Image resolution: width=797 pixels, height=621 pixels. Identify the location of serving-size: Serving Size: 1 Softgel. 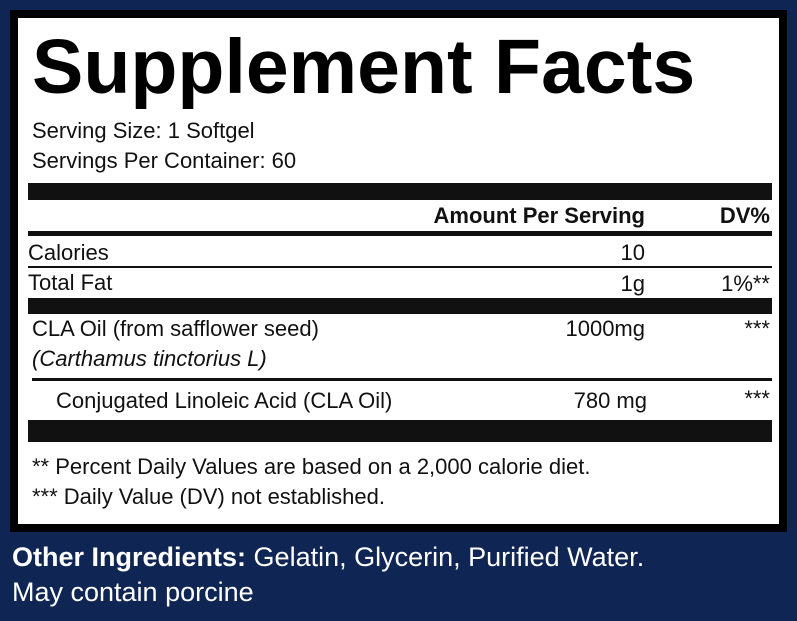
(143, 130).